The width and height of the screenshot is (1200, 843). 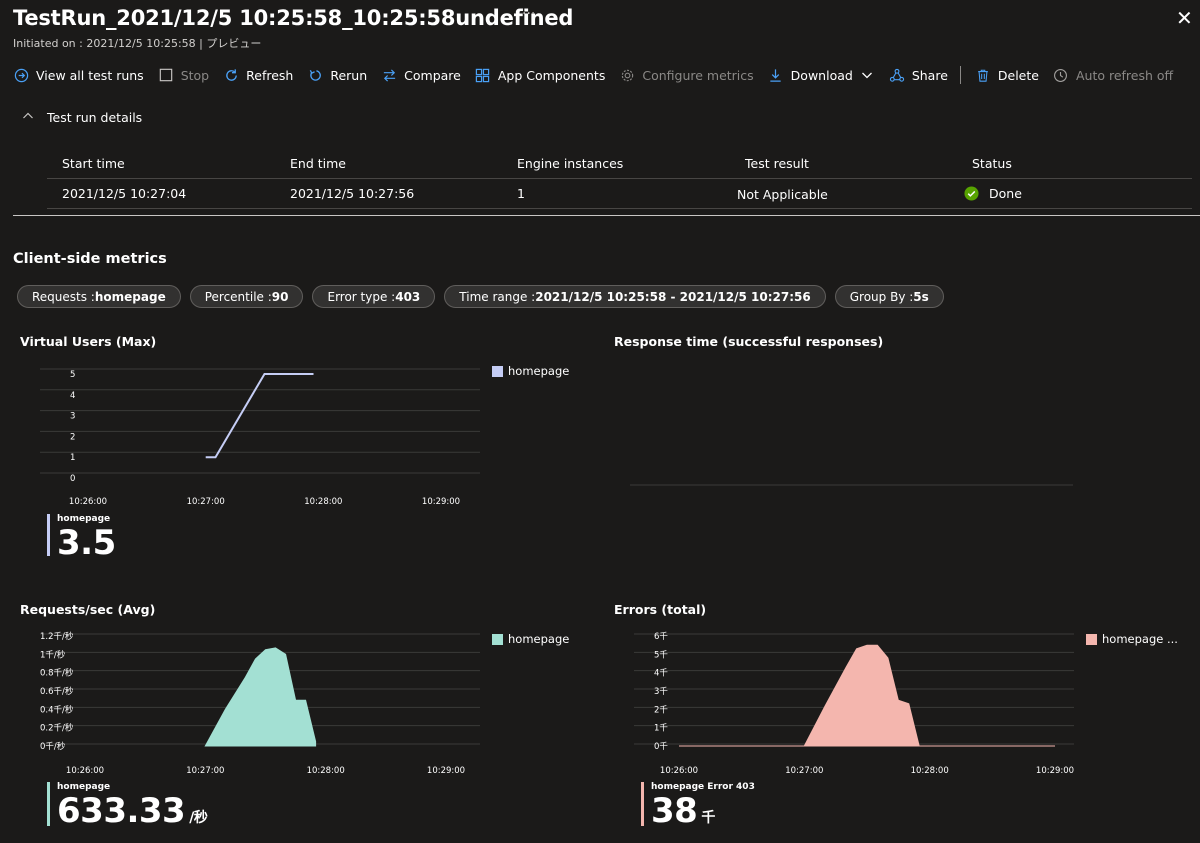 What do you see at coordinates (195, 75) in the screenshot?
I see `stop-label: Stop` at bounding box center [195, 75].